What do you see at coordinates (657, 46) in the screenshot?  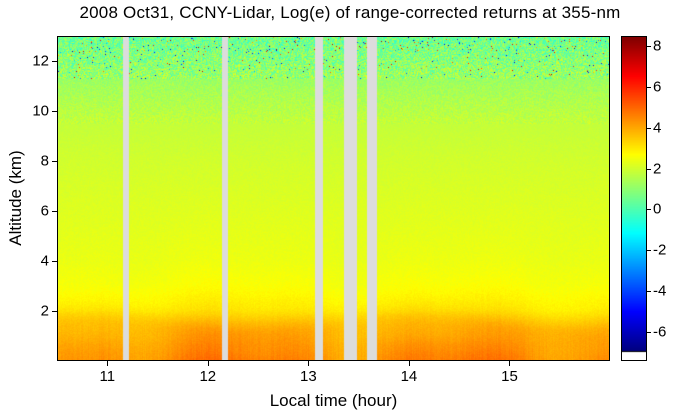 I see `colorbar-tick-label: 8` at bounding box center [657, 46].